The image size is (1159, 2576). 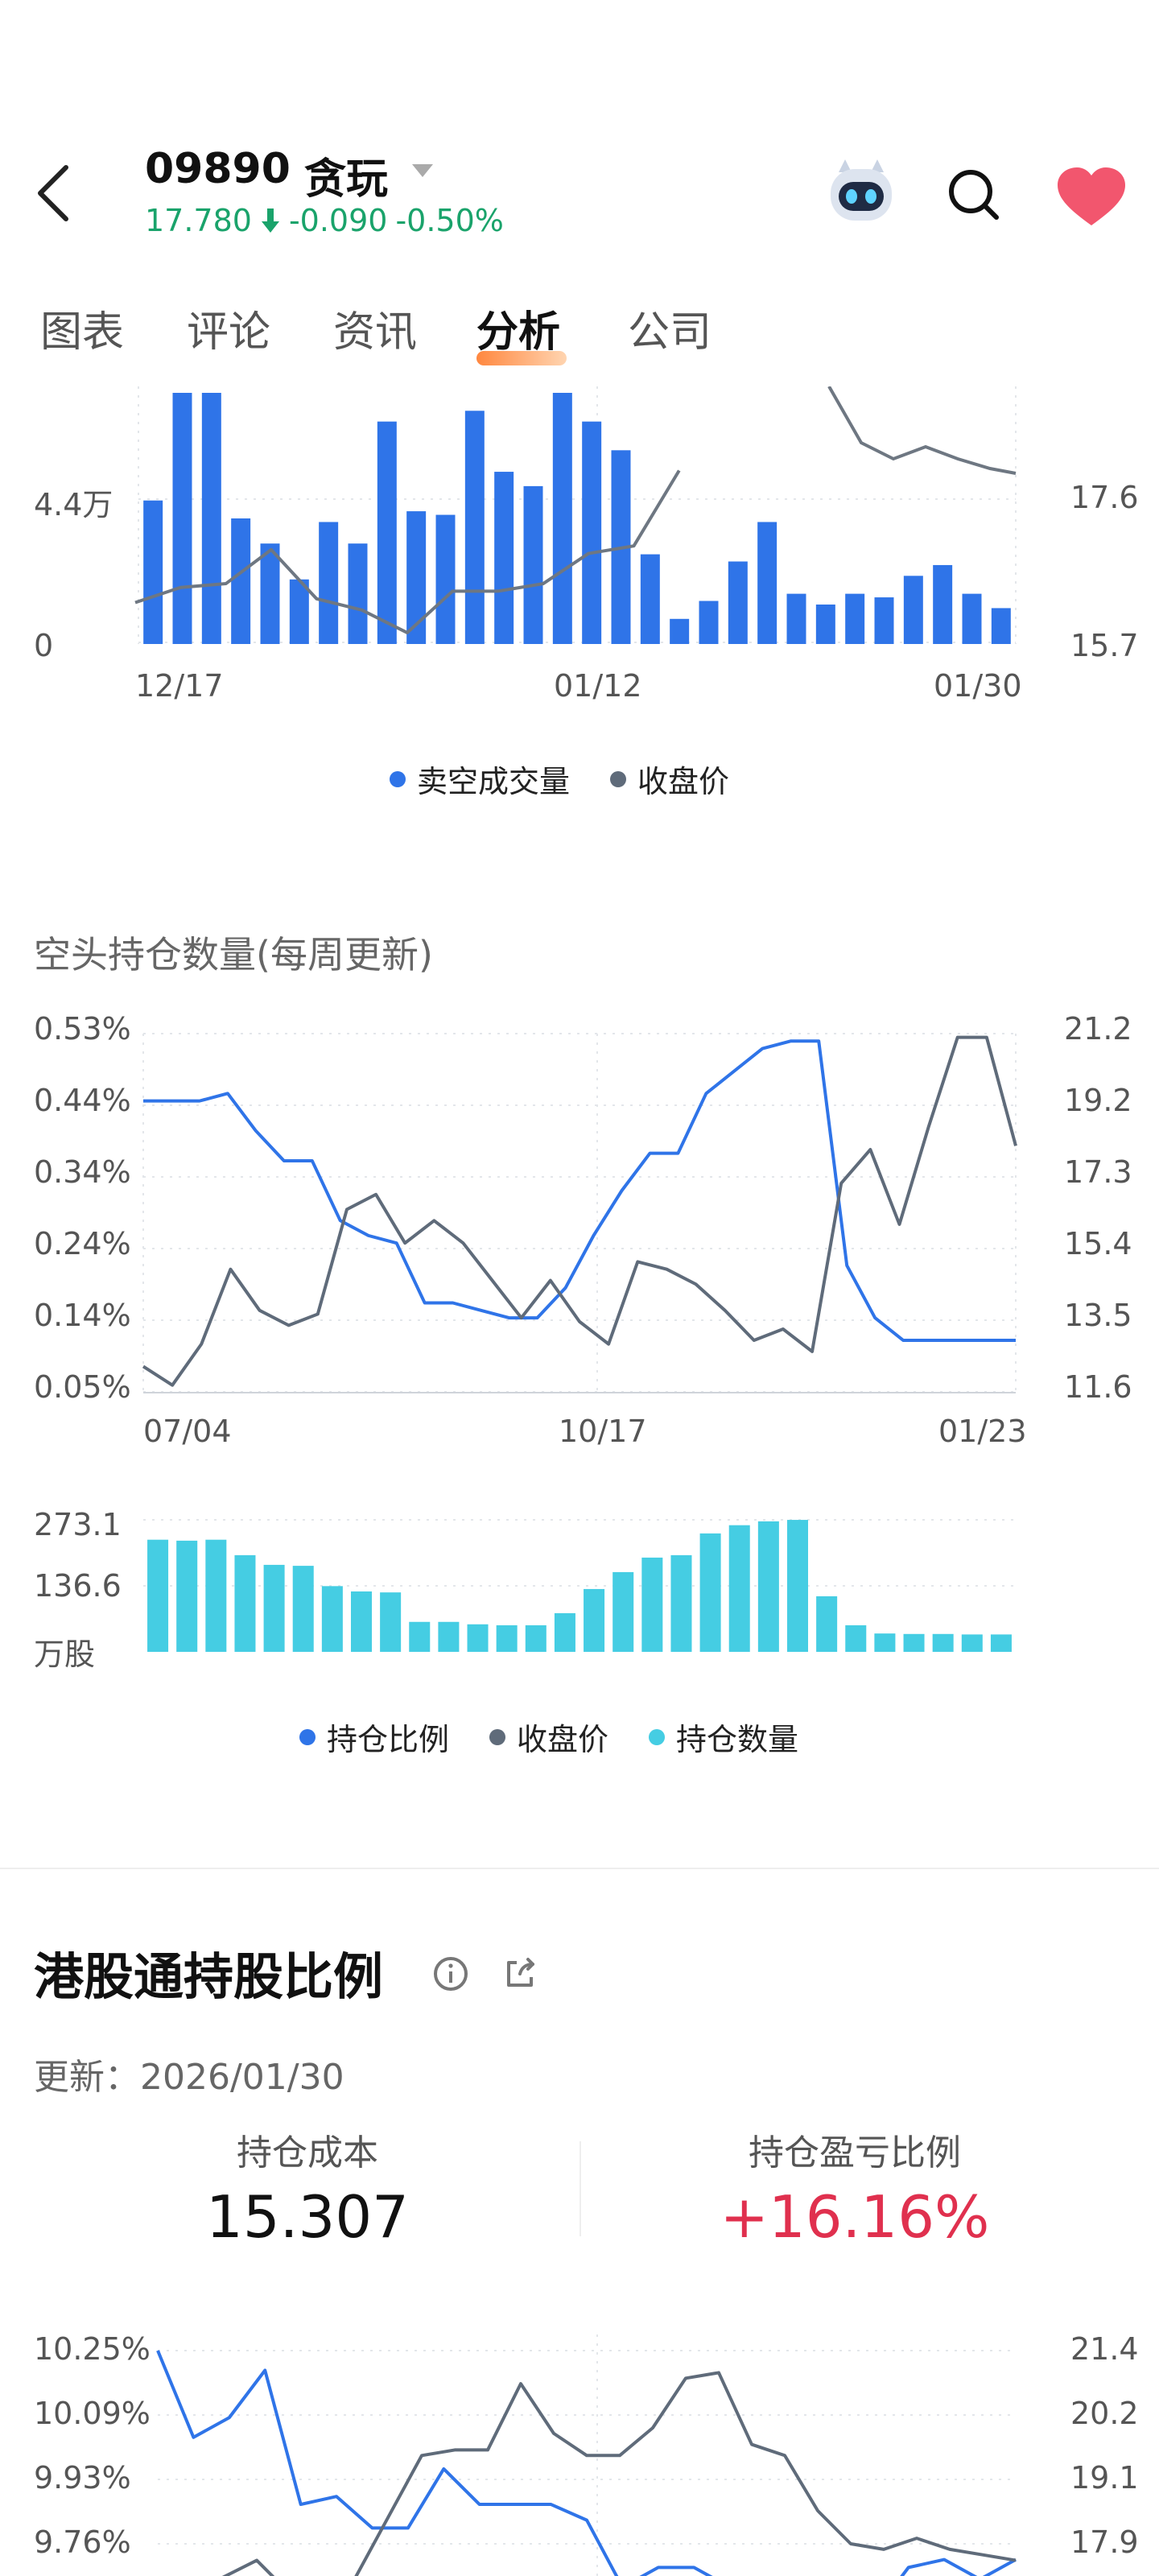 I want to click on back-arrow-icon, so click(x=55, y=193).